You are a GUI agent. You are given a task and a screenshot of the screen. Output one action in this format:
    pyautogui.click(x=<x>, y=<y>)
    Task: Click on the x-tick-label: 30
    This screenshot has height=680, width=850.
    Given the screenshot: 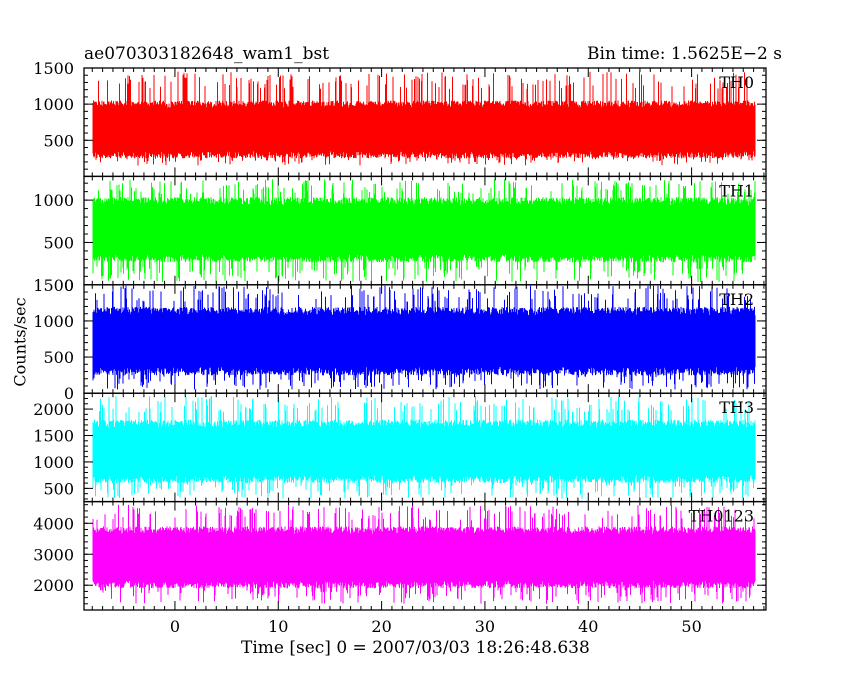 What is the action you would take?
    pyautogui.click(x=485, y=626)
    